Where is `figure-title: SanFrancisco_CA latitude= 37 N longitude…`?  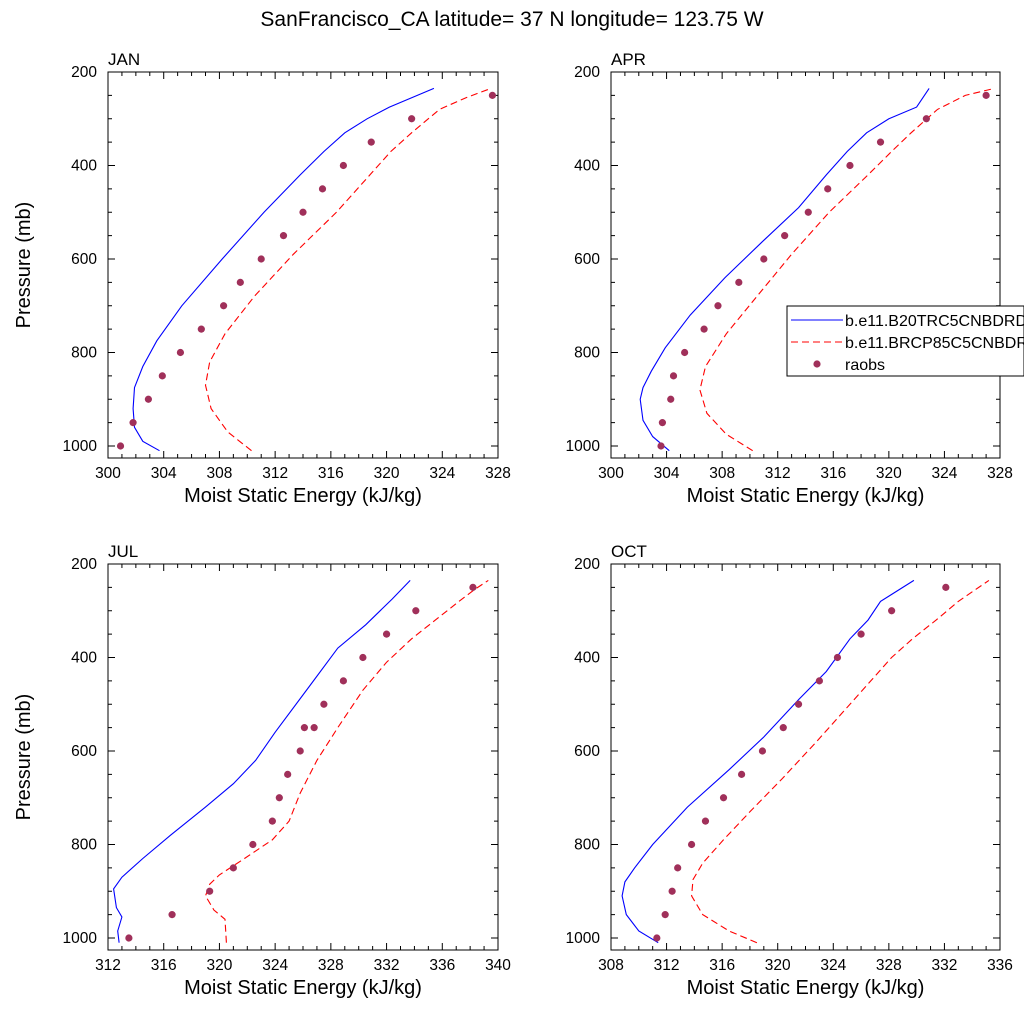 figure-title: SanFrancisco_CA latitude= 37 N longitude… is located at coordinates (511, 19).